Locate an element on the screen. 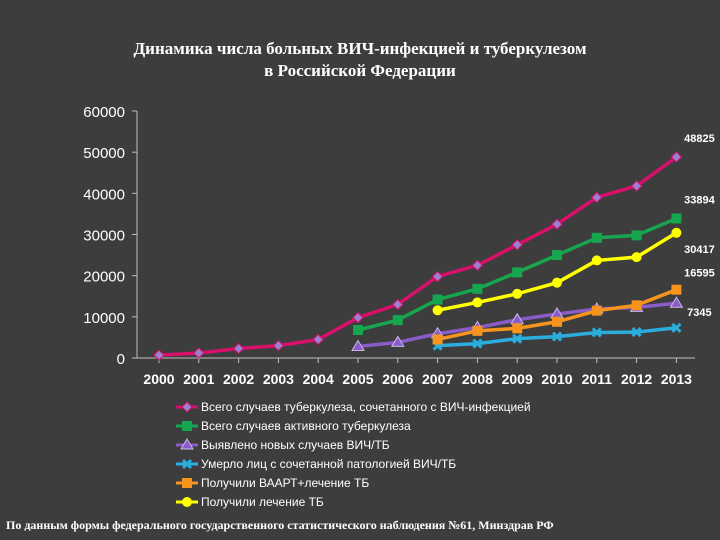 This screenshot has height=540, width=720. series-4: 16595 is located at coordinates (573, 306).